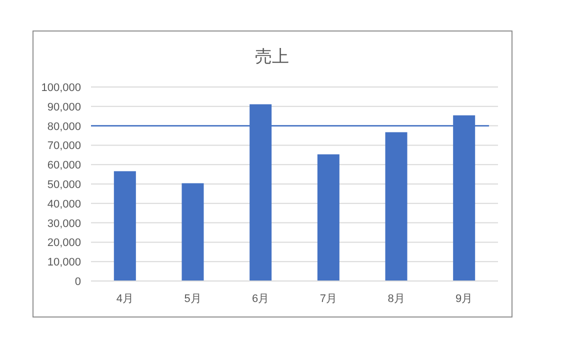 The height and width of the screenshot is (345, 567). What do you see at coordinates (61, 88) in the screenshot?
I see `y-tick-label: 100,000` at bounding box center [61, 88].